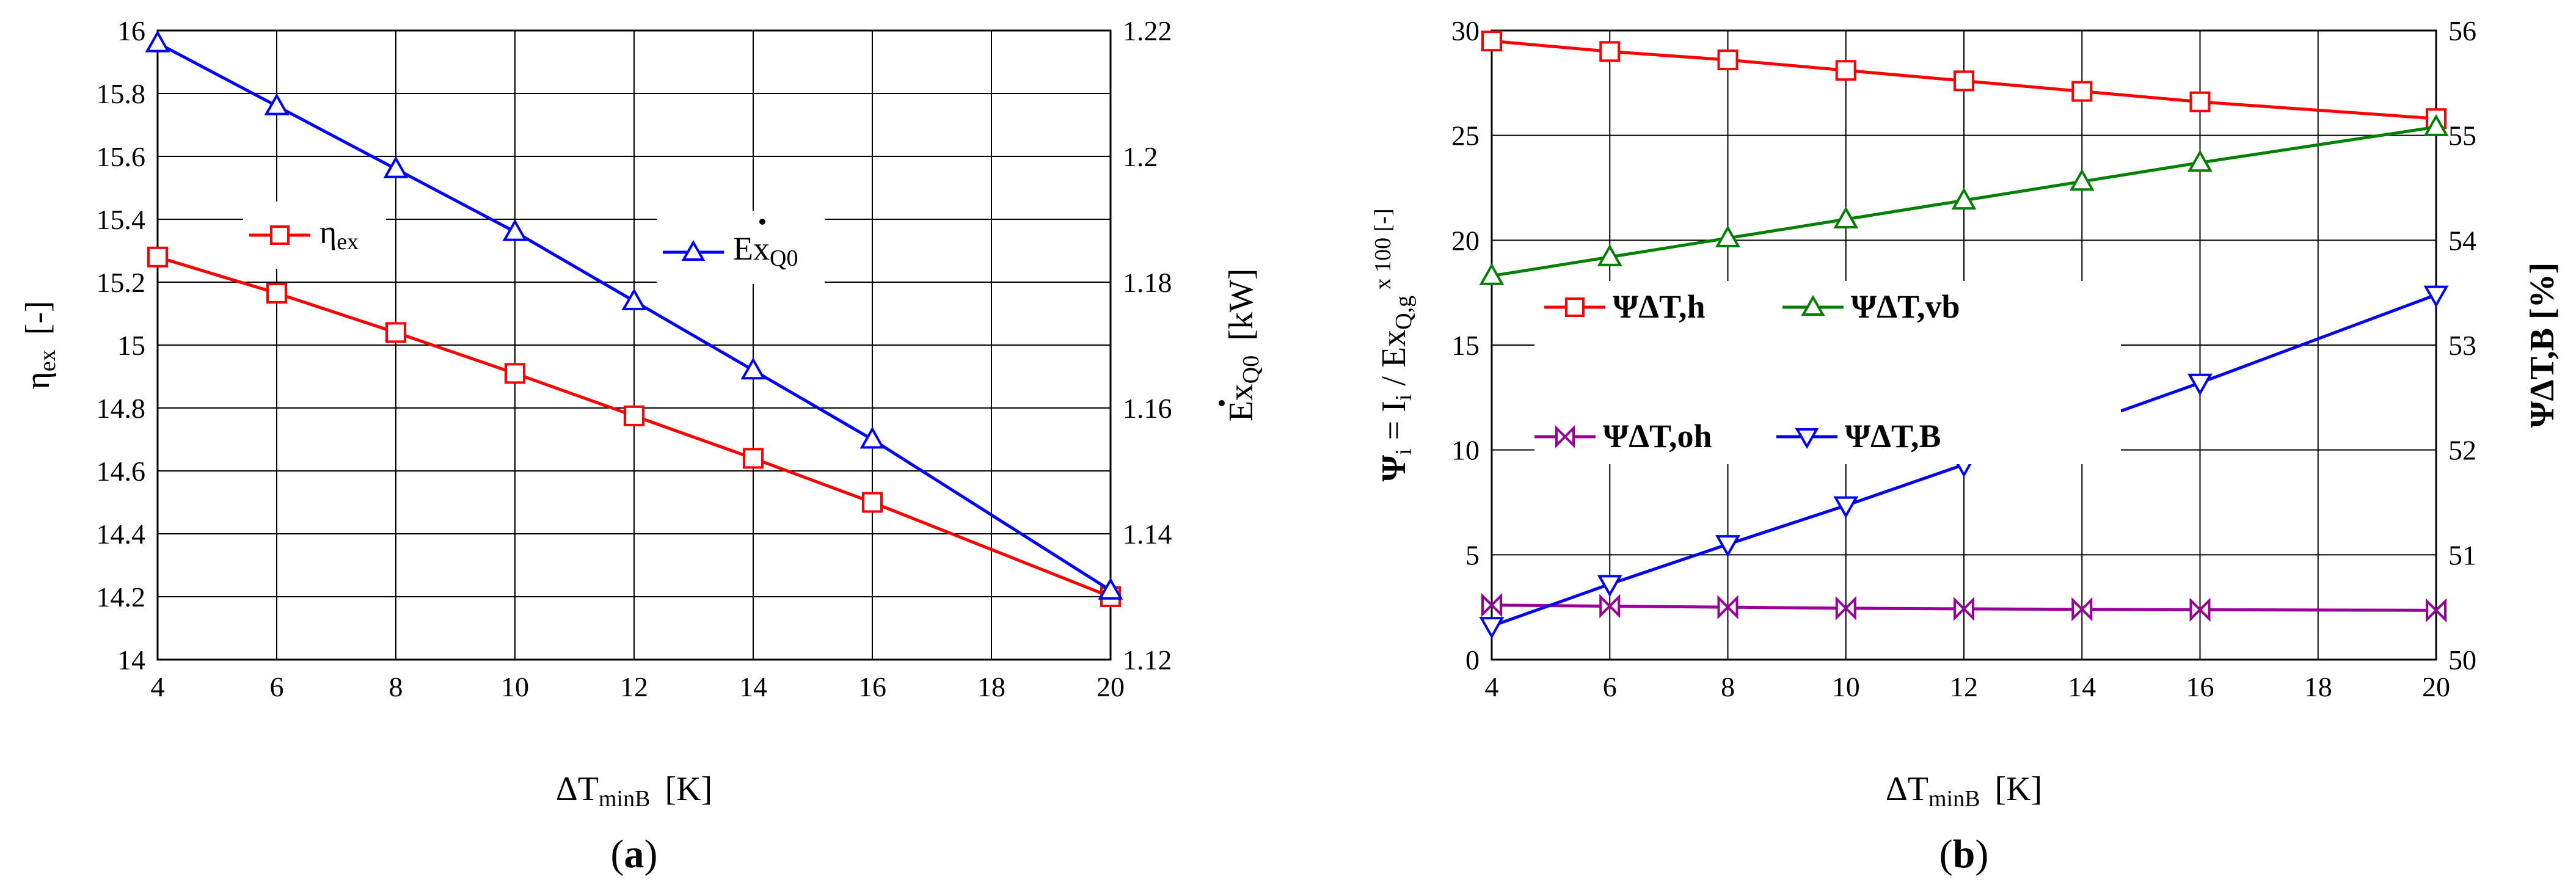 Image resolution: width=2576 pixels, height=885 pixels. I want to click on panel-a-caption-close: ), so click(651, 854).